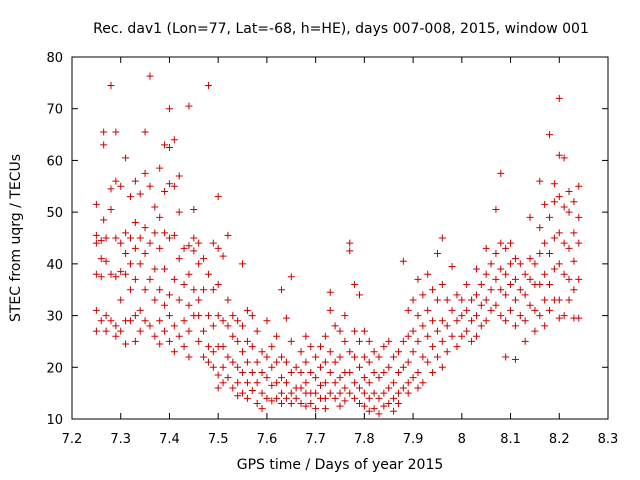  I want to click on y-tick-label: 50, so click(54, 213).